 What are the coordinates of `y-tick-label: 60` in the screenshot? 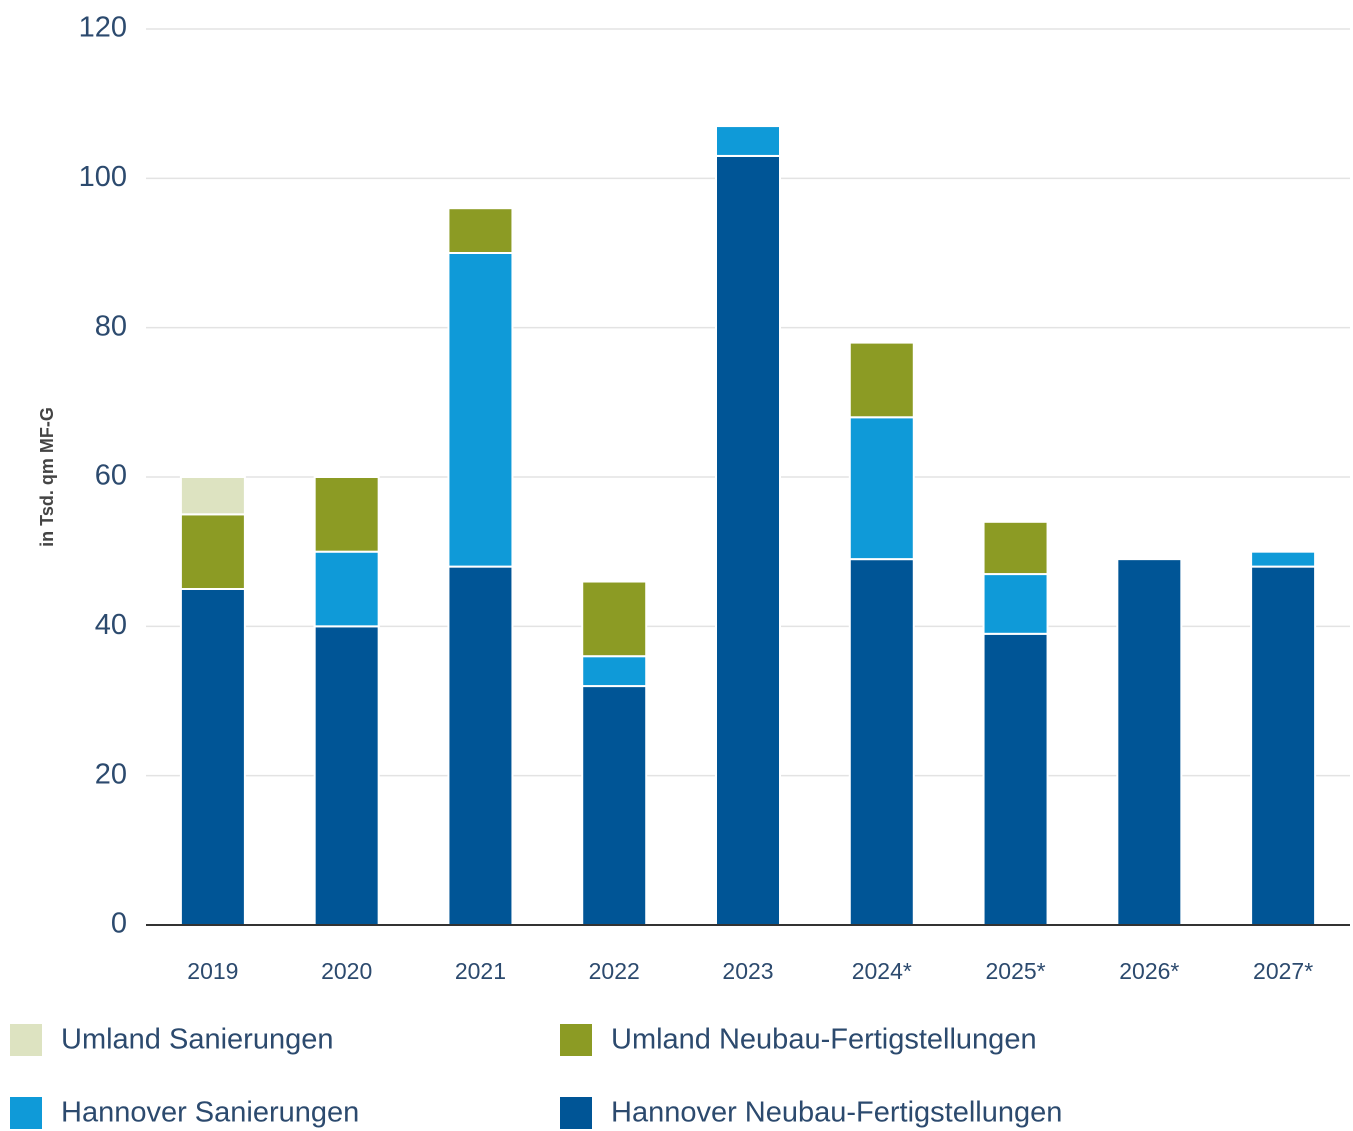 It's located at (111, 476).